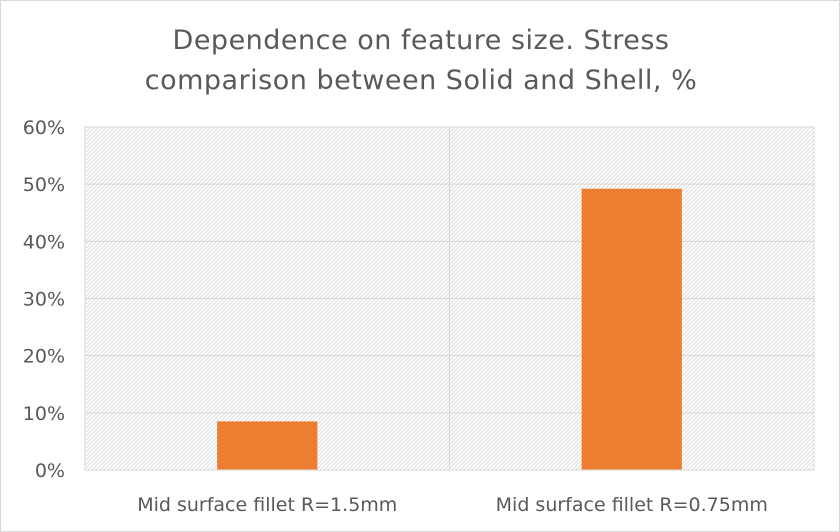 This screenshot has width=840, height=532. Describe the element at coordinates (421, 40) in the screenshot. I see `chart-title-line-1: Dependence on feature size. Stress` at that location.